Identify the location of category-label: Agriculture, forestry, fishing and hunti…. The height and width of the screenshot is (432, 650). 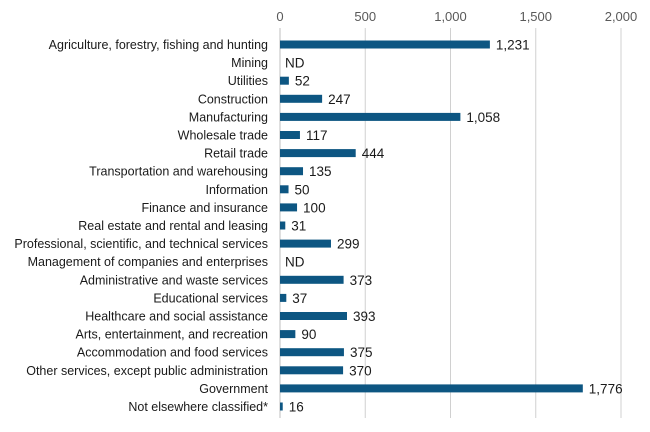
(158, 45).